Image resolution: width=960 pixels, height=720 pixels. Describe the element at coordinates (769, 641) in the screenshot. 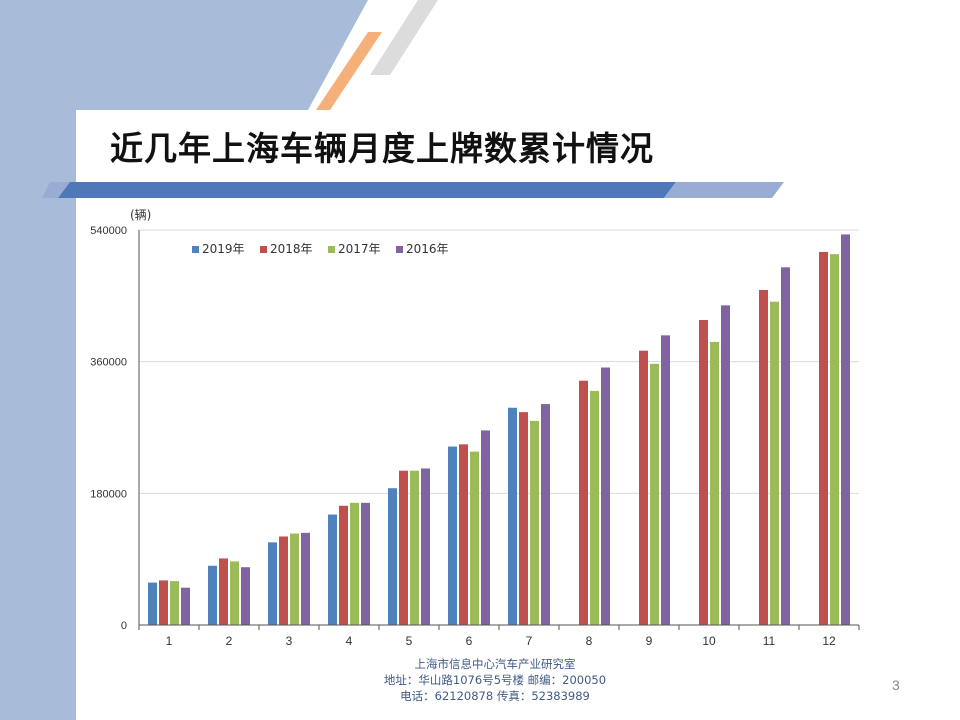

I see `x-tick-label: 11` at that location.